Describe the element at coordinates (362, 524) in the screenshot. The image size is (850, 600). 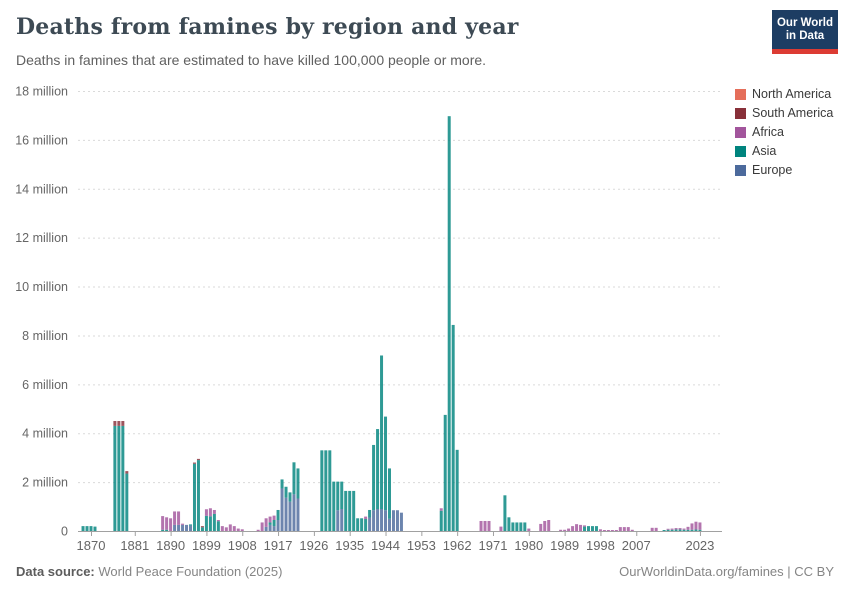
I see `bar-1938-asia` at that location.